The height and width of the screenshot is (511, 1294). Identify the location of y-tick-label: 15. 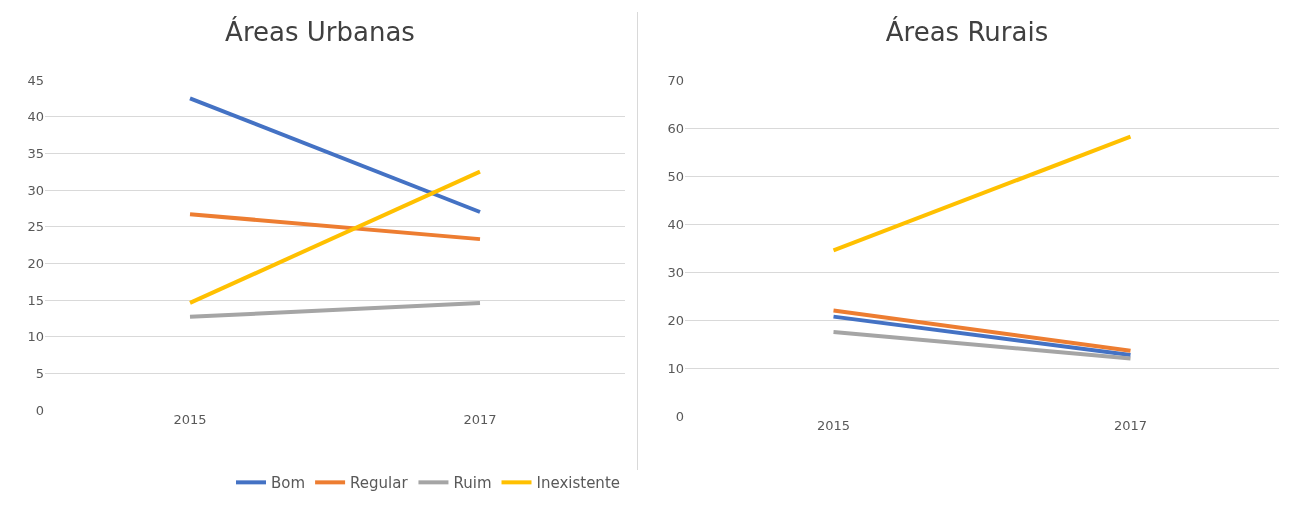
(35, 300).